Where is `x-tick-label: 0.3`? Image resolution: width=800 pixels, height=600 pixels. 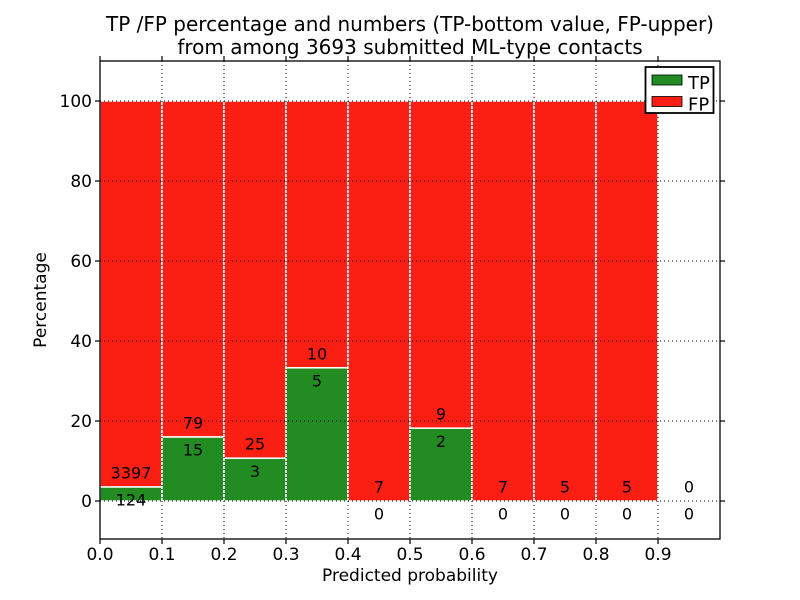
x-tick-label: 0.3 is located at coordinates (285, 555).